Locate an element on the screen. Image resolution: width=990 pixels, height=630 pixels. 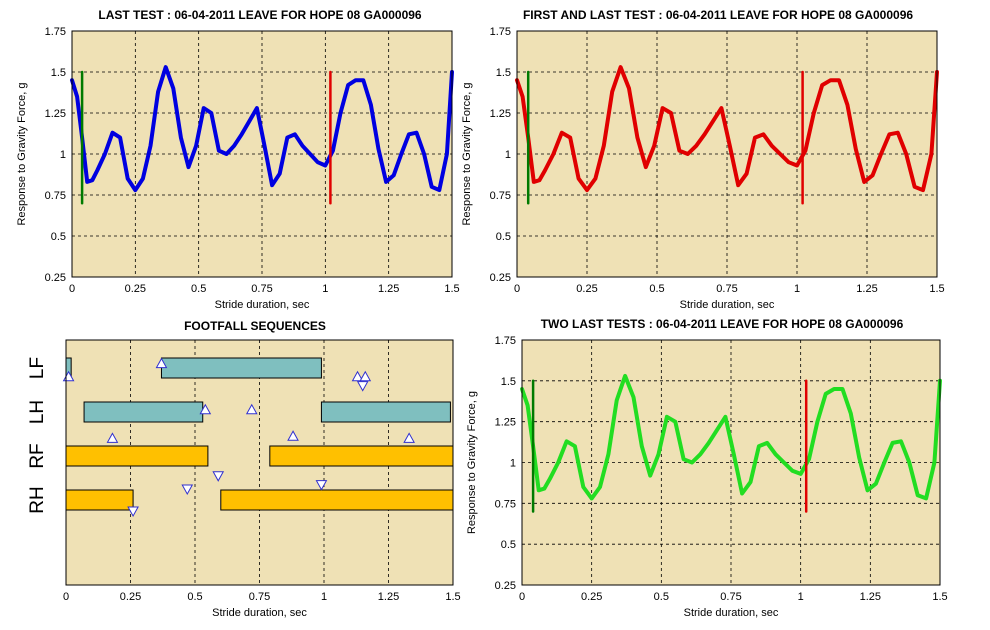
footfall-bar-lf is located at coordinates (241, 368).